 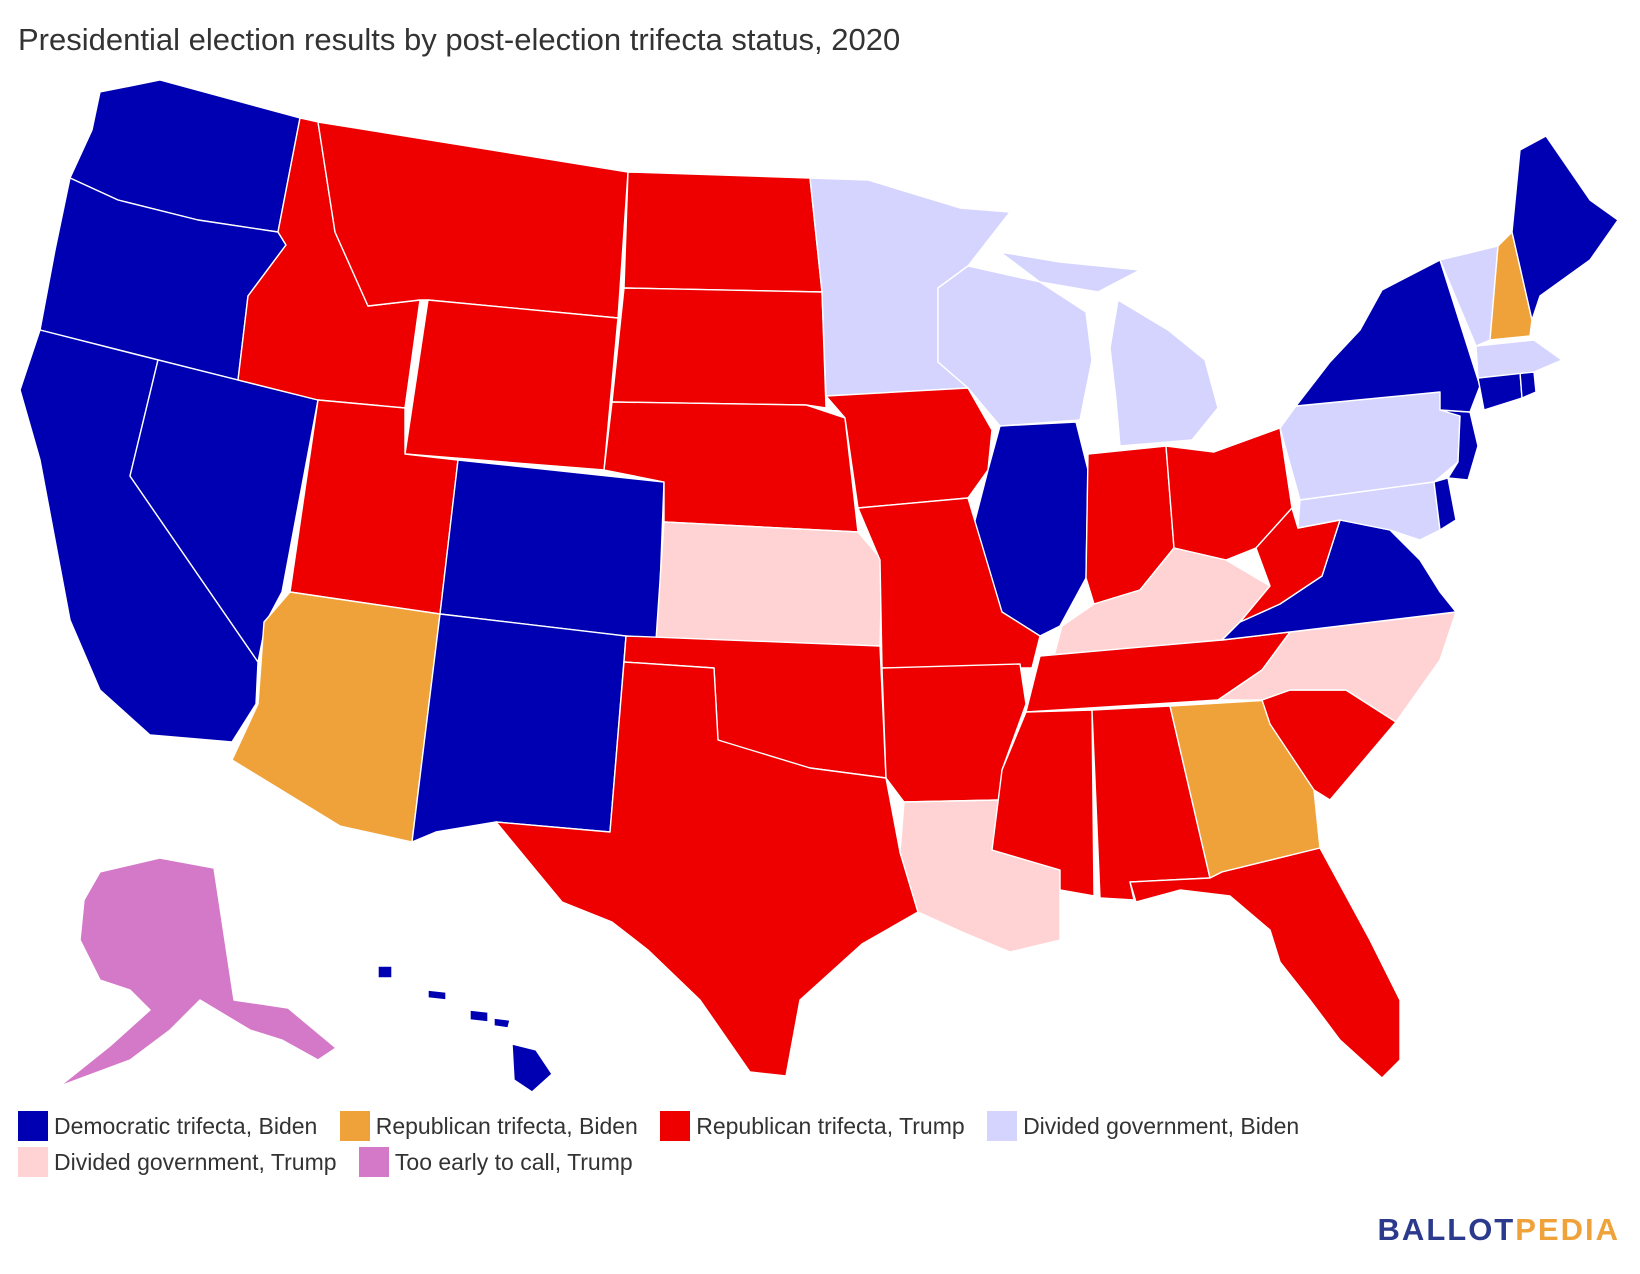 What do you see at coordinates (719, 348) in the screenshot?
I see `state-SD` at bounding box center [719, 348].